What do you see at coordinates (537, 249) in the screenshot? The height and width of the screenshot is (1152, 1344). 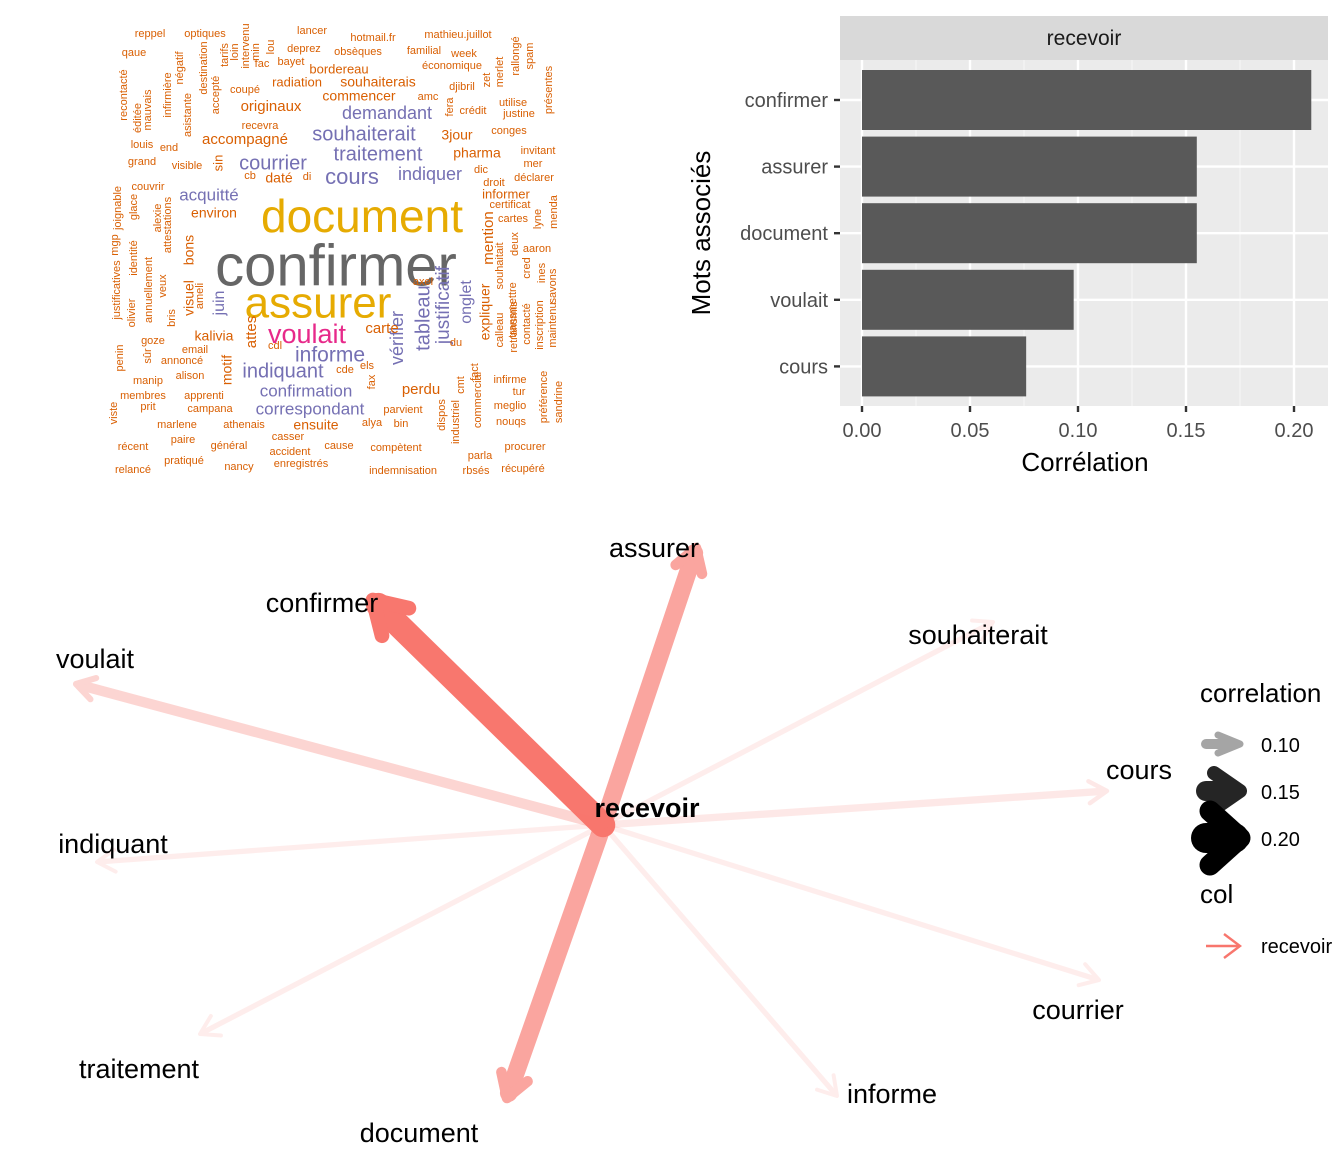 I see `word-aaron: aaron` at bounding box center [537, 249].